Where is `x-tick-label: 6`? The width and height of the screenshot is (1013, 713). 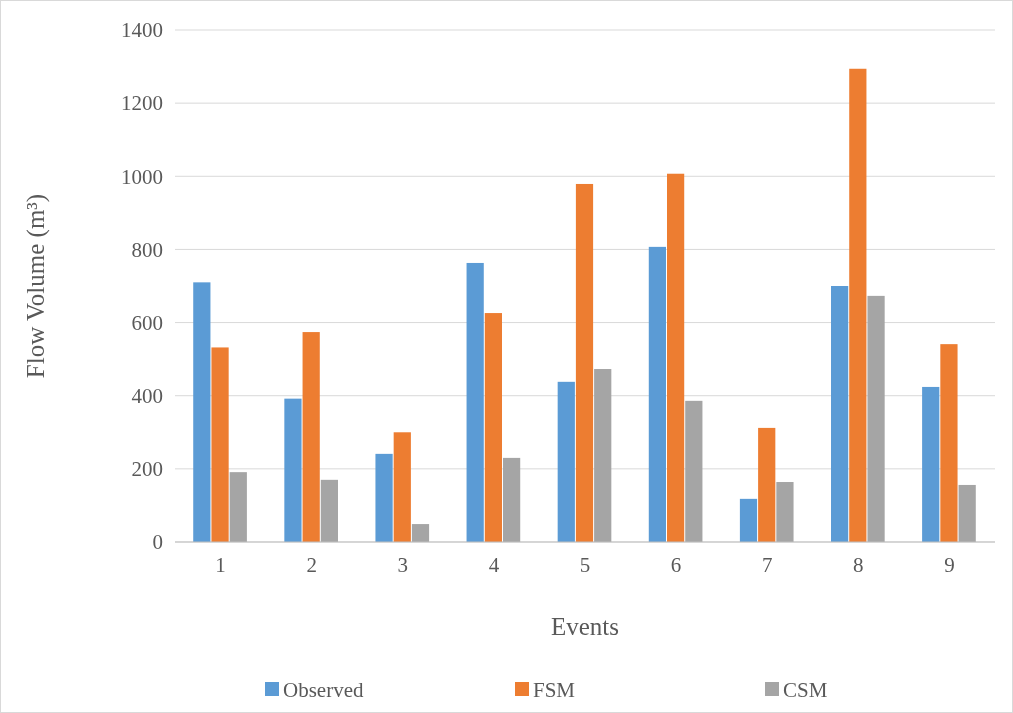 x-tick-label: 6 is located at coordinates (676, 565).